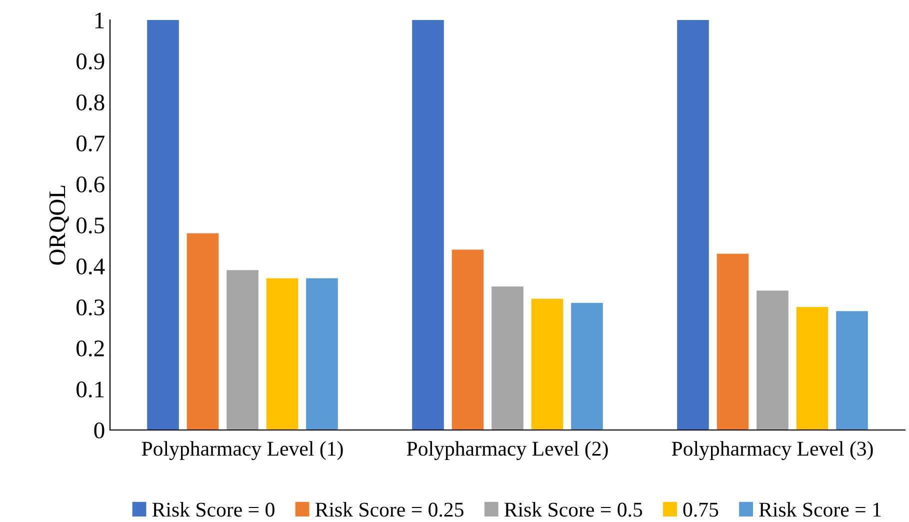 The width and height of the screenshot is (909, 522). I want to click on y-tick-label: 0.6, so click(90, 184).